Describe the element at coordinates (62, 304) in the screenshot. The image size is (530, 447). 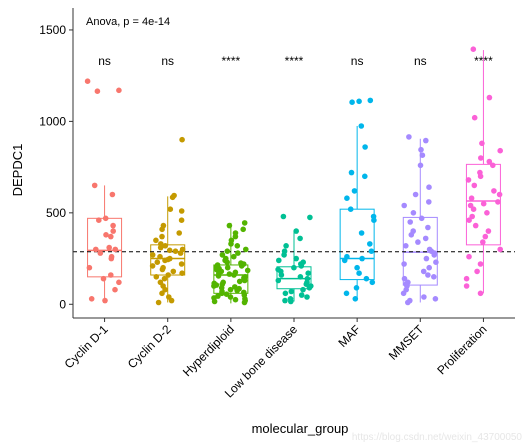
I see `y-tick-label: 0` at that location.